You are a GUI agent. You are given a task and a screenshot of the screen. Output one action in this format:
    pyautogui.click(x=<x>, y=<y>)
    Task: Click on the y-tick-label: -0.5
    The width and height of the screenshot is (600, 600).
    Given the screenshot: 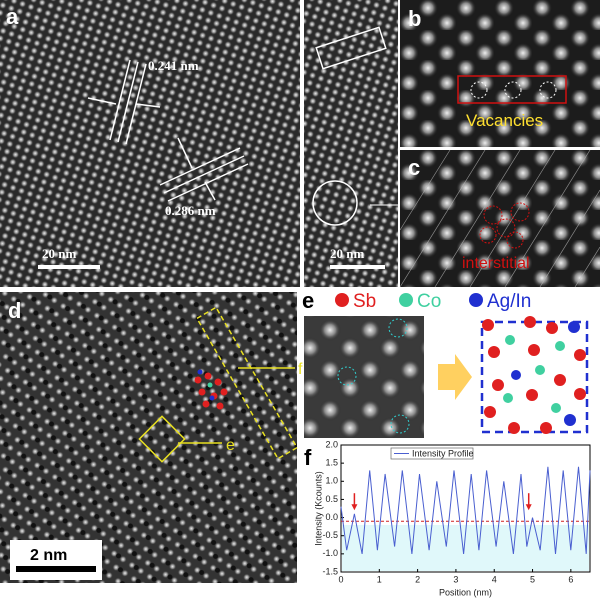 What is the action you would take?
    pyautogui.click(x=330, y=535)
    